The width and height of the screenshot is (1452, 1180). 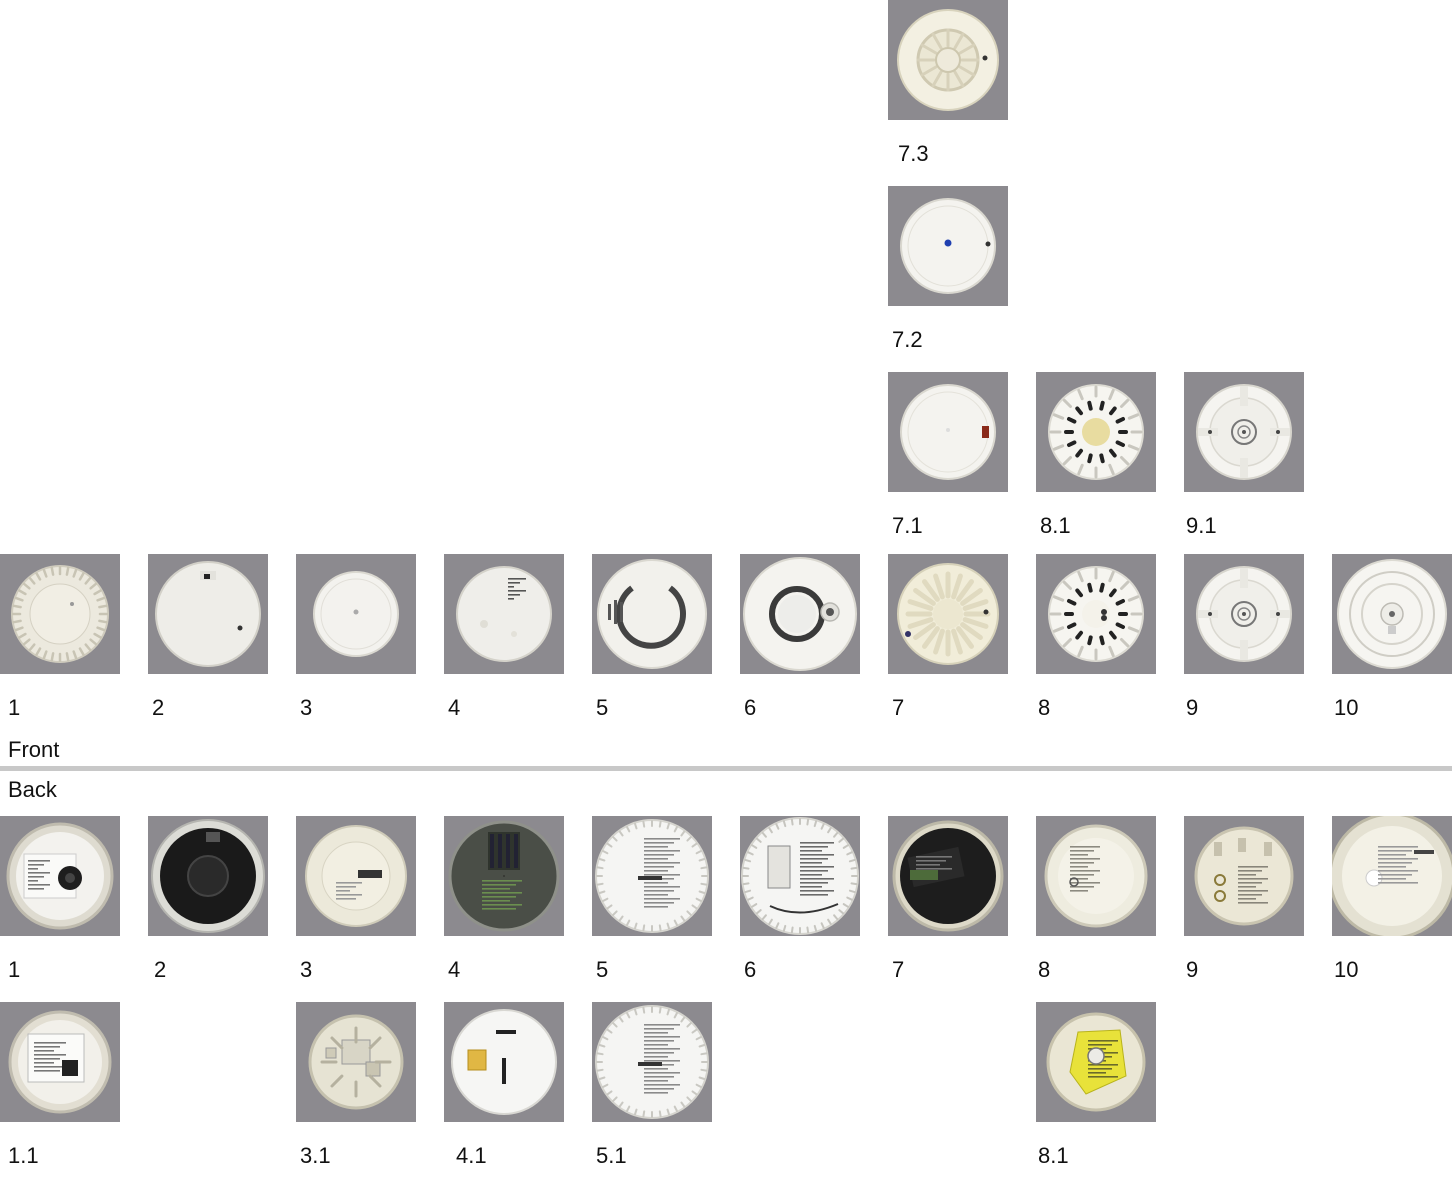 What do you see at coordinates (907, 339) in the screenshot?
I see `thumbnail-label: 7.2` at bounding box center [907, 339].